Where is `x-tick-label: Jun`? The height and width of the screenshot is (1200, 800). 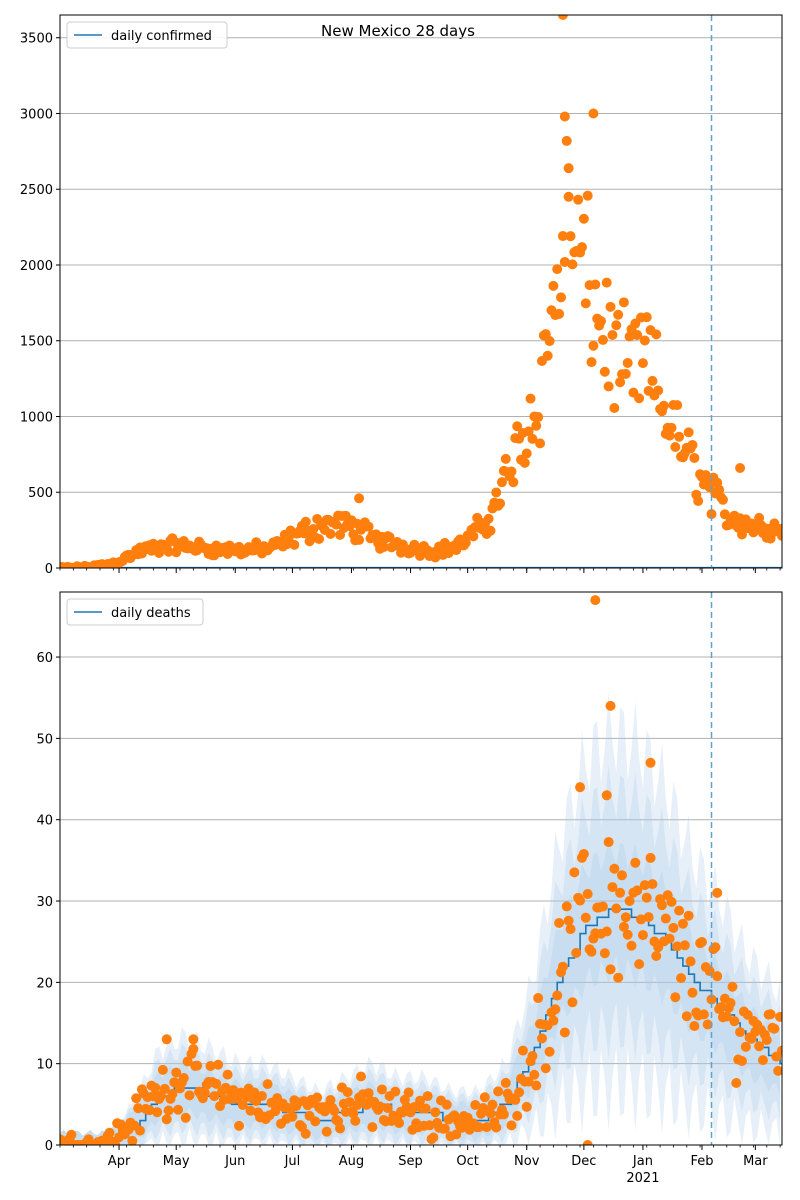
x-tick-label: Jun is located at coordinates (234, 1161).